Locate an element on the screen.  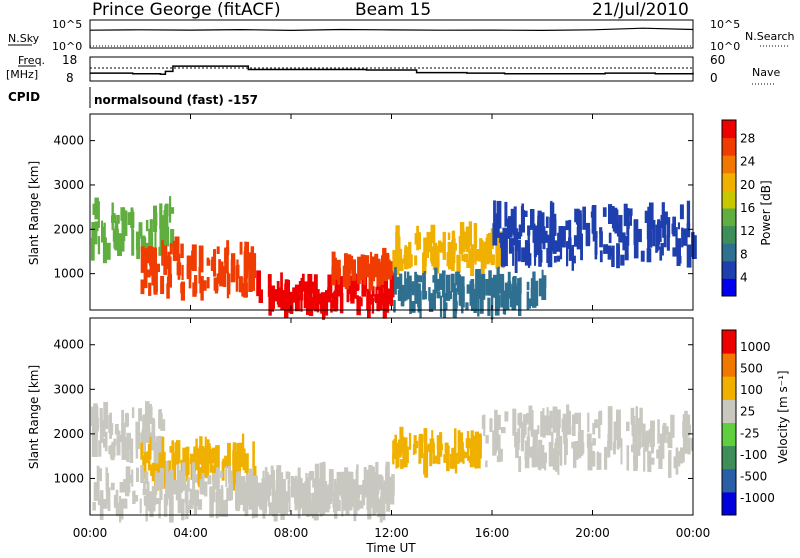
nave-tick-high: 60 is located at coordinates (717, 60).